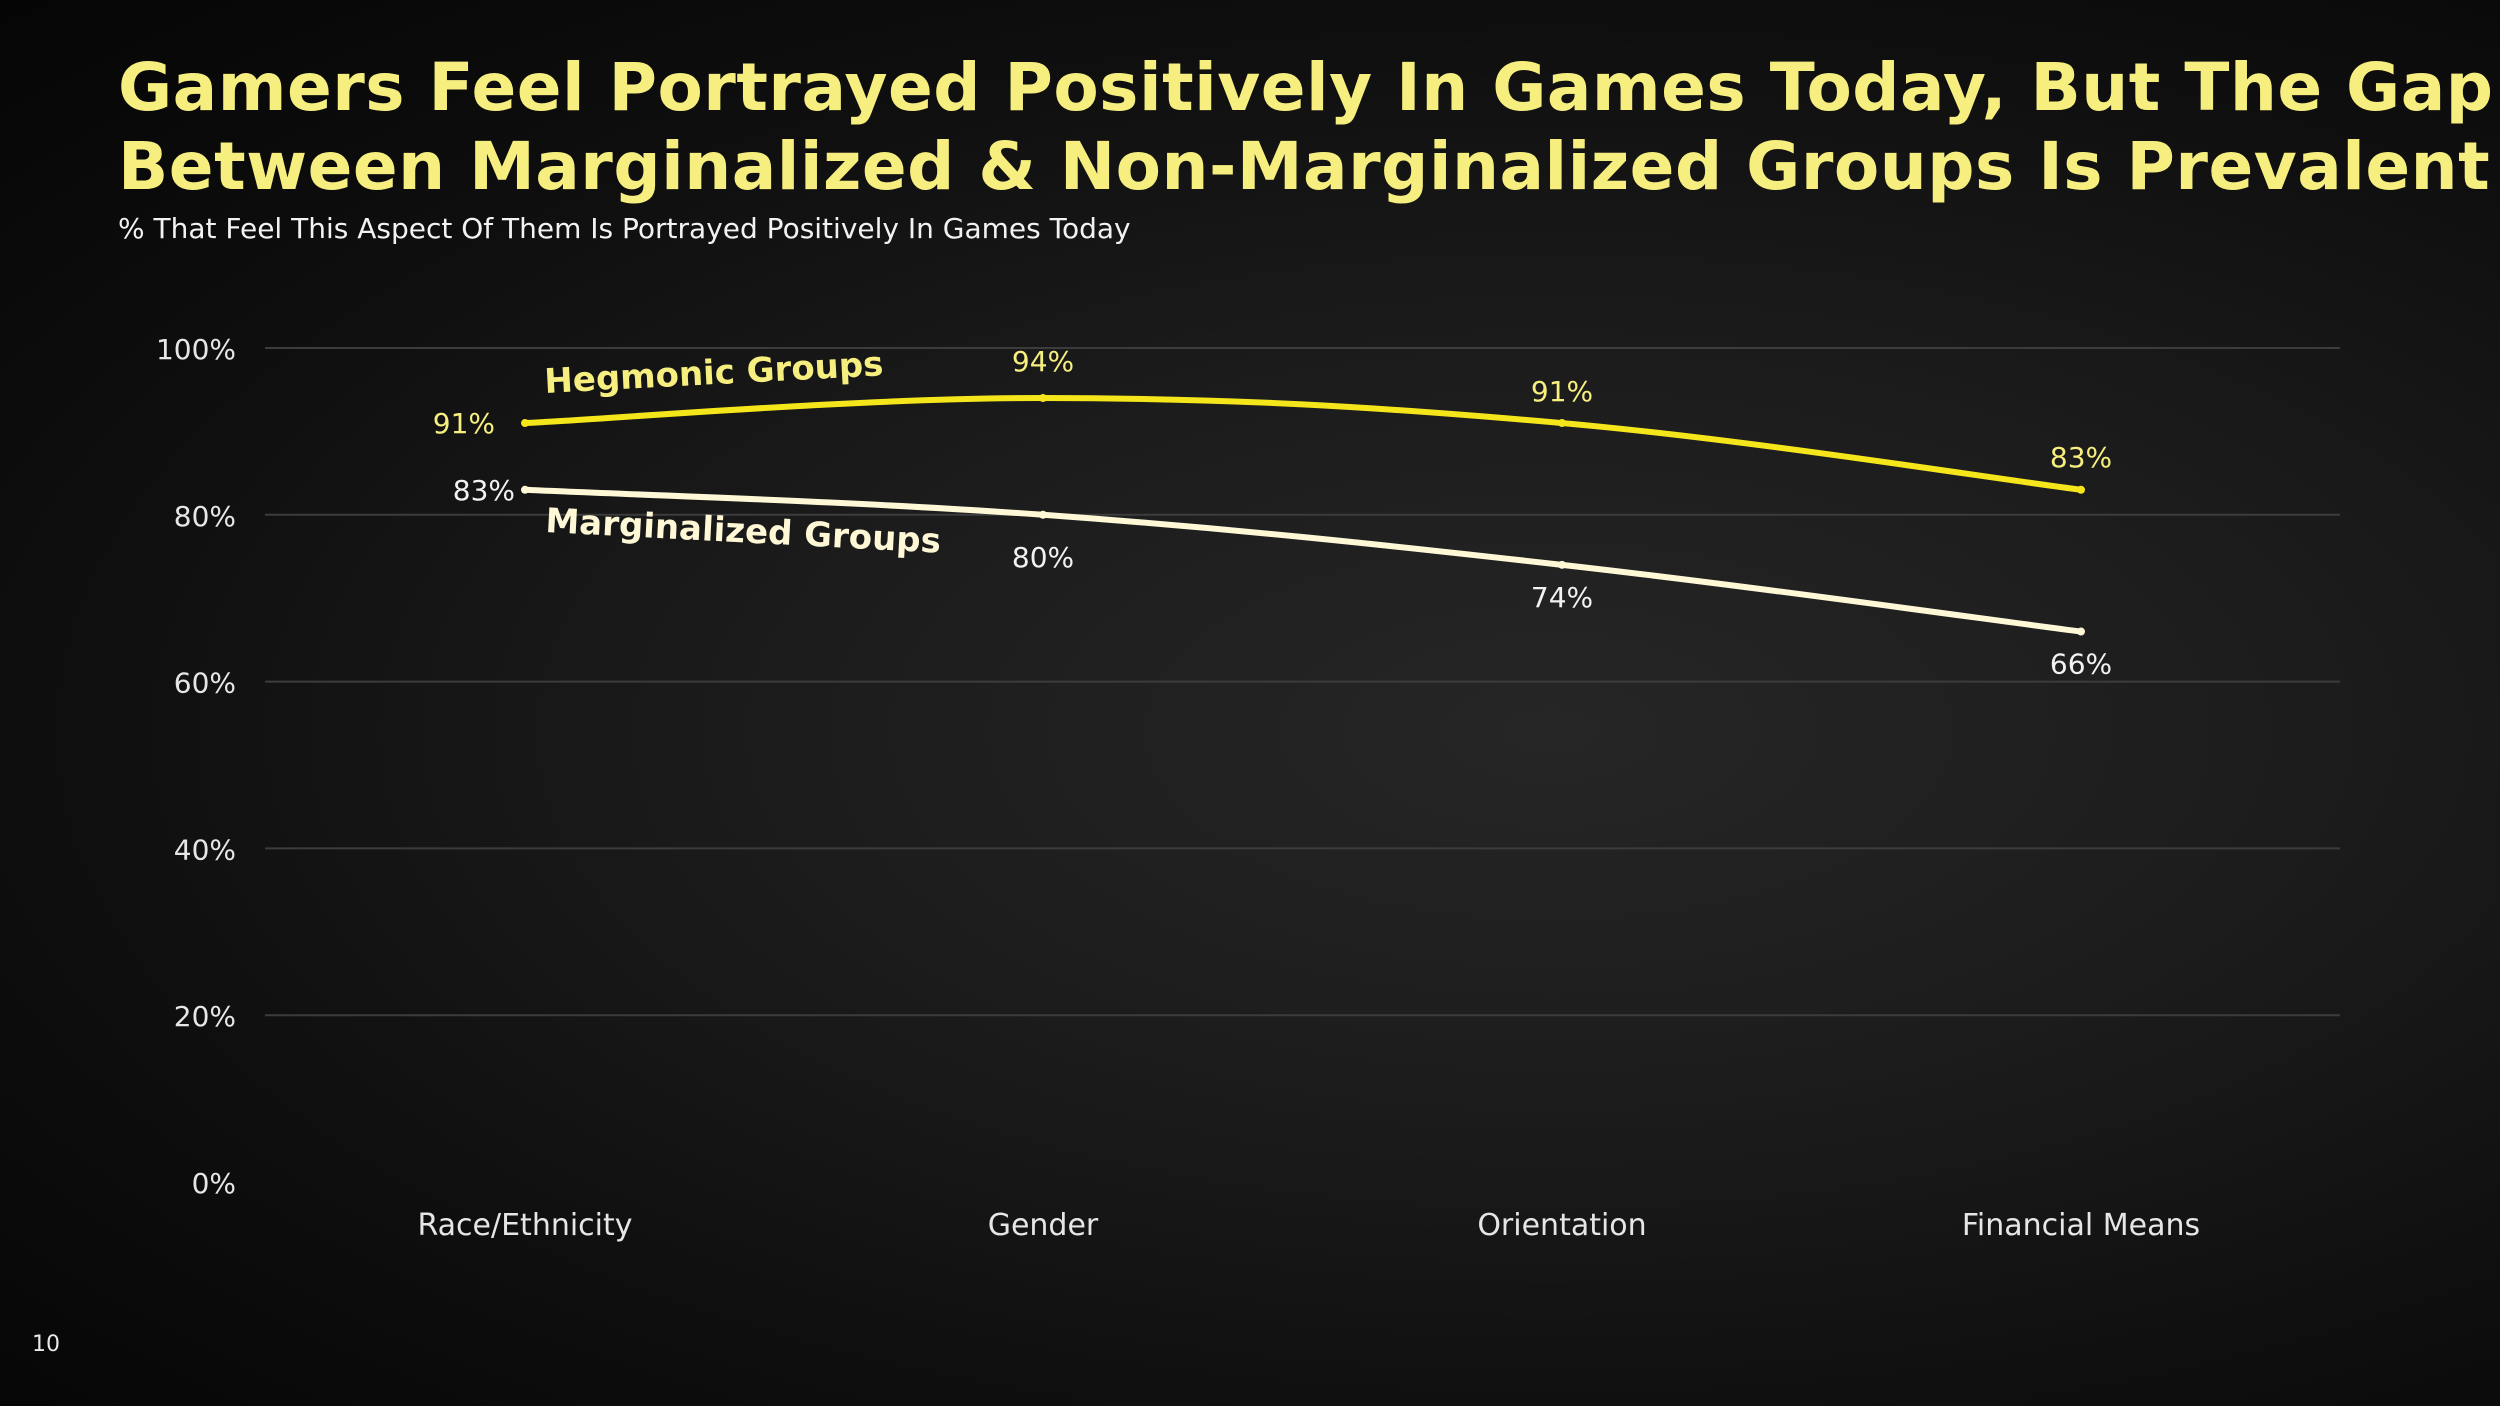 The width and height of the screenshot is (2500, 1406). Describe the element at coordinates (1303, 444) in the screenshot. I see `series-line-hegemonic` at that location.